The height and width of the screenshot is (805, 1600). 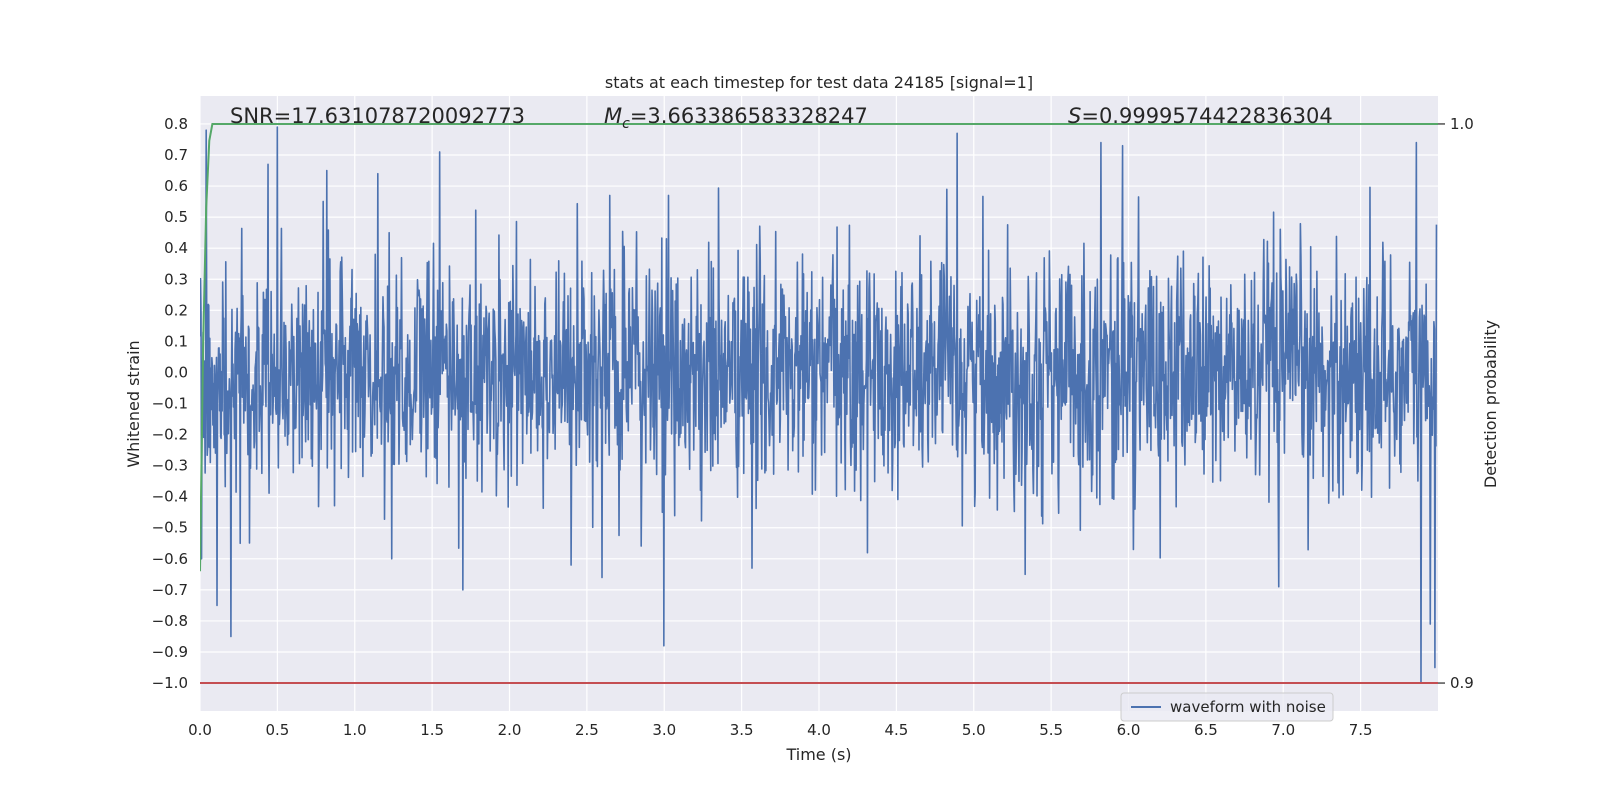 I want to click on y-tick-label: 0.7, so click(x=176, y=155).